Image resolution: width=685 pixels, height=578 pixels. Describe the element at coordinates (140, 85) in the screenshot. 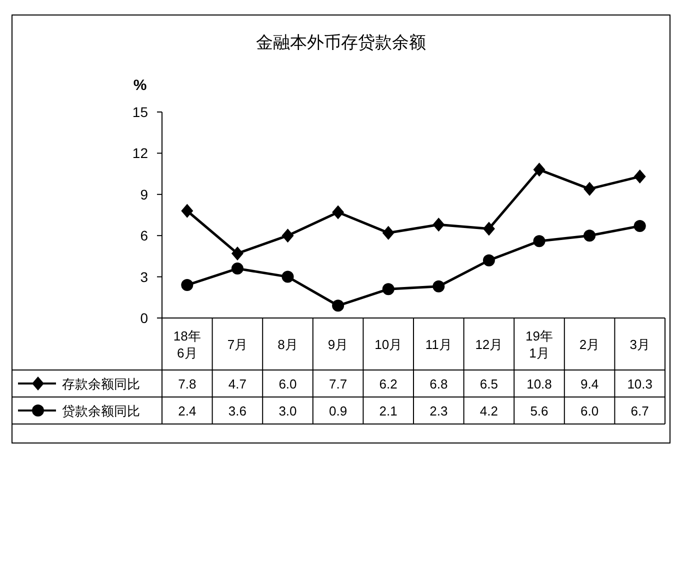

I see `y-axis-title: %` at that location.